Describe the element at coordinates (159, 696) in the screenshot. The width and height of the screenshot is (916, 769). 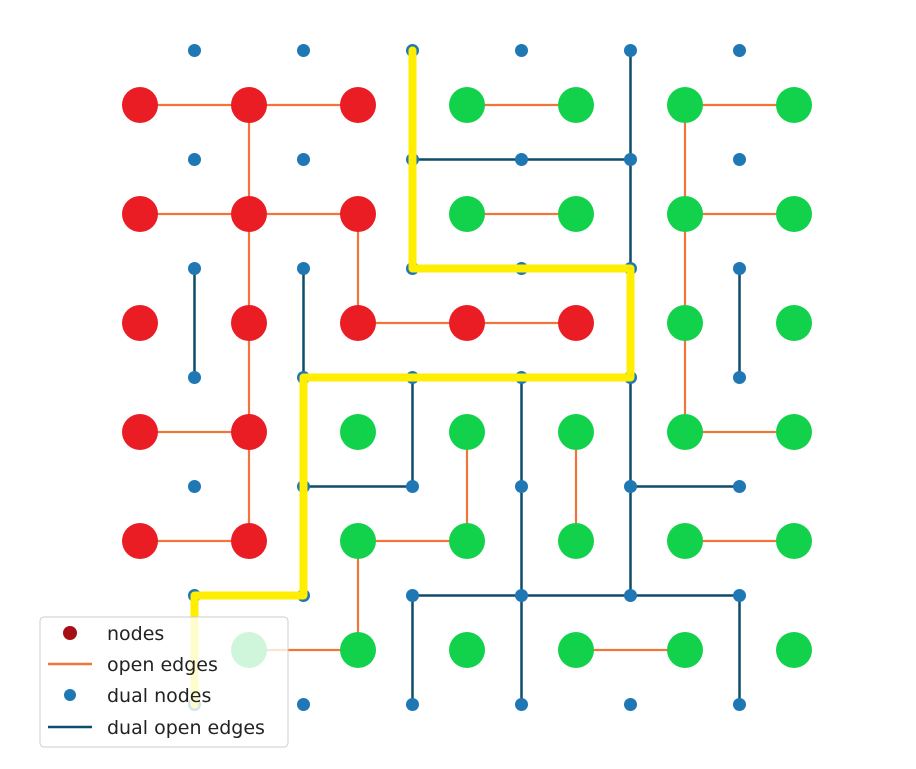
I see `legend-label-dual-nodes: dual nodes` at that location.